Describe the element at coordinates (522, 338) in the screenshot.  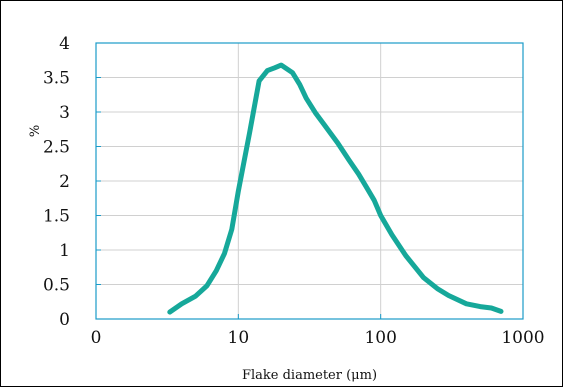
I see `x-tick-label: 1000` at that location.